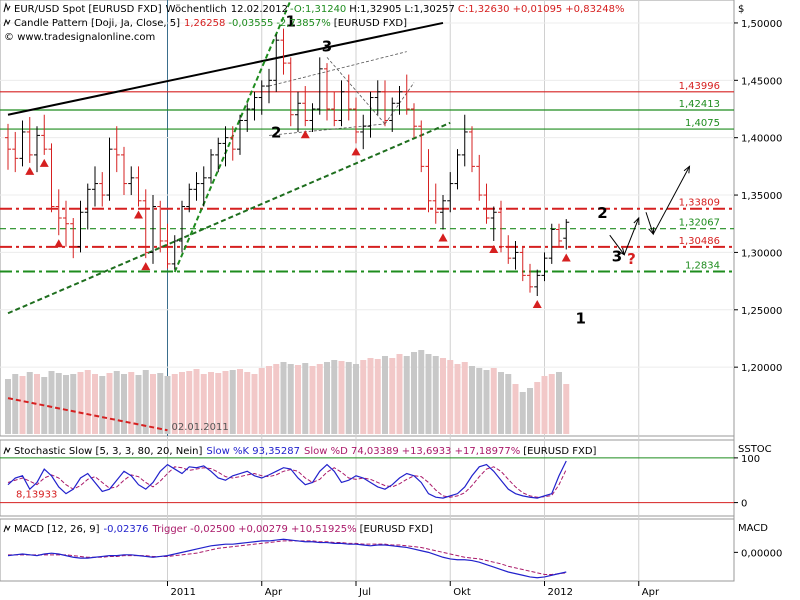 This screenshot has height=600, width=800. What do you see at coordinates (744, 504) in the screenshot?
I see `stoch-y-tick-label: 0` at bounding box center [744, 504].